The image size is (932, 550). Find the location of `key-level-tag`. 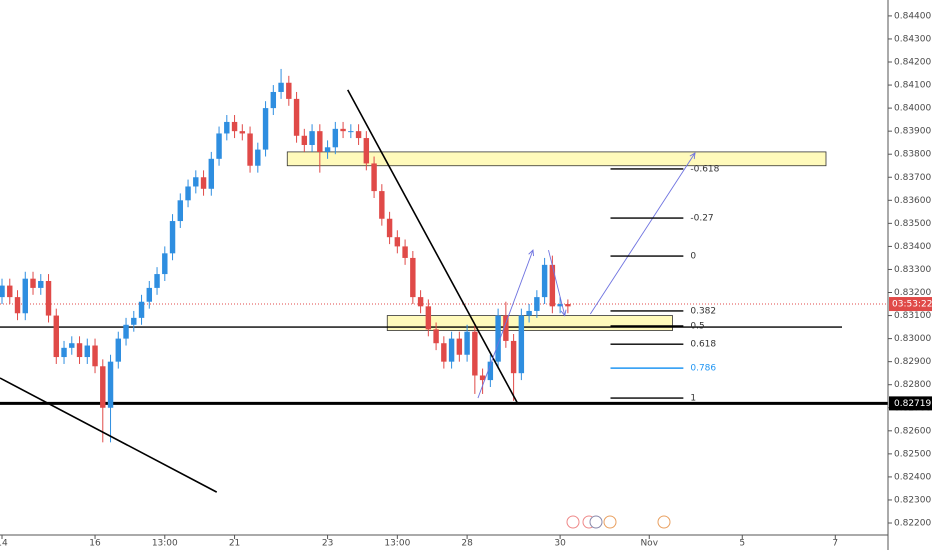

key-level-tag is located at coordinates (910, 403).